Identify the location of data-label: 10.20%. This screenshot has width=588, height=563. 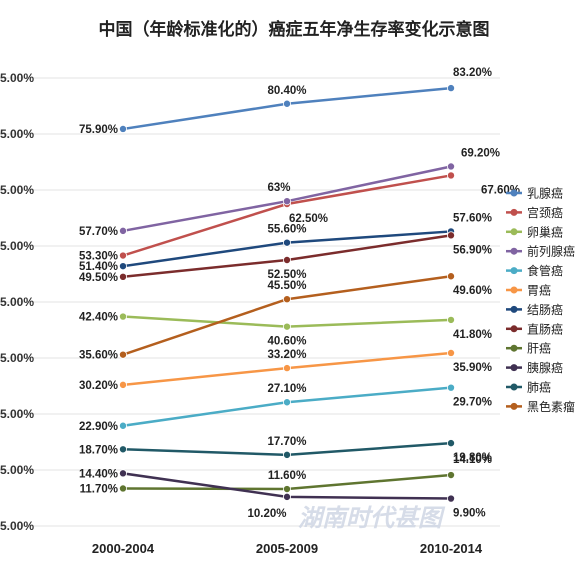
(266, 514).